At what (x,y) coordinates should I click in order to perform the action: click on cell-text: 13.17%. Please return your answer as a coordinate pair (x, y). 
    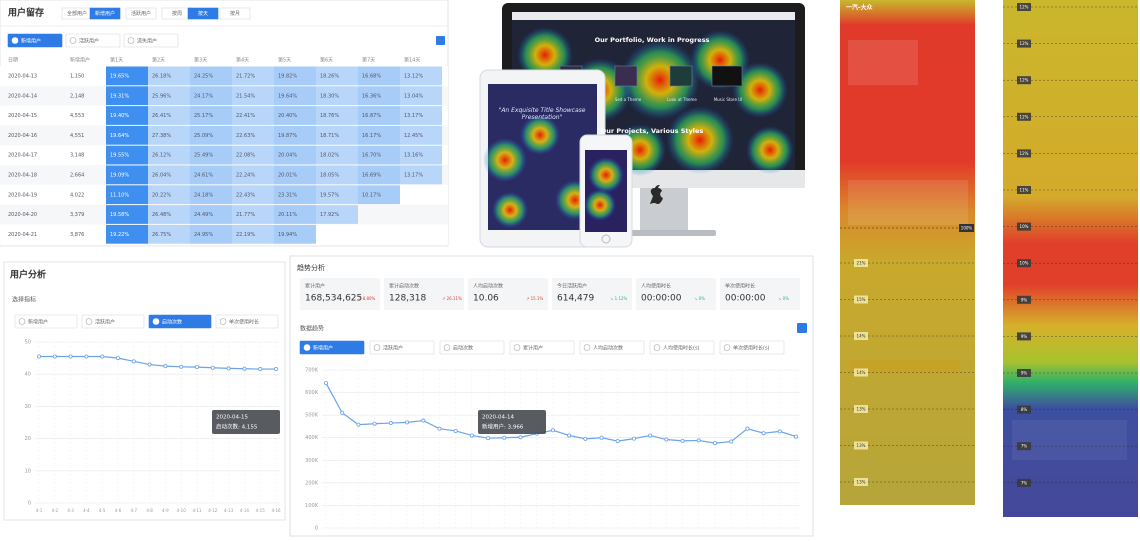
    Looking at the image, I should click on (413, 176).